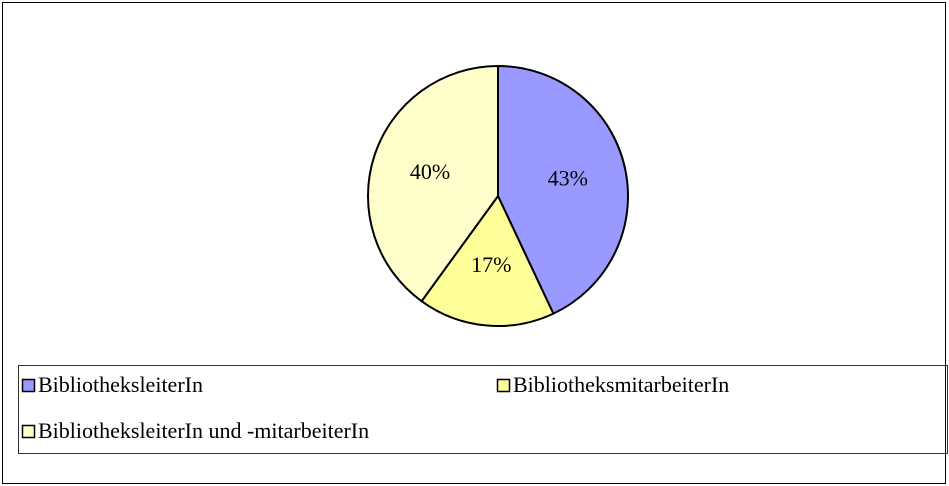  Describe the element at coordinates (621, 384) in the screenshot. I see `legend-label: BibliotheksmitarbeiterIn` at that location.